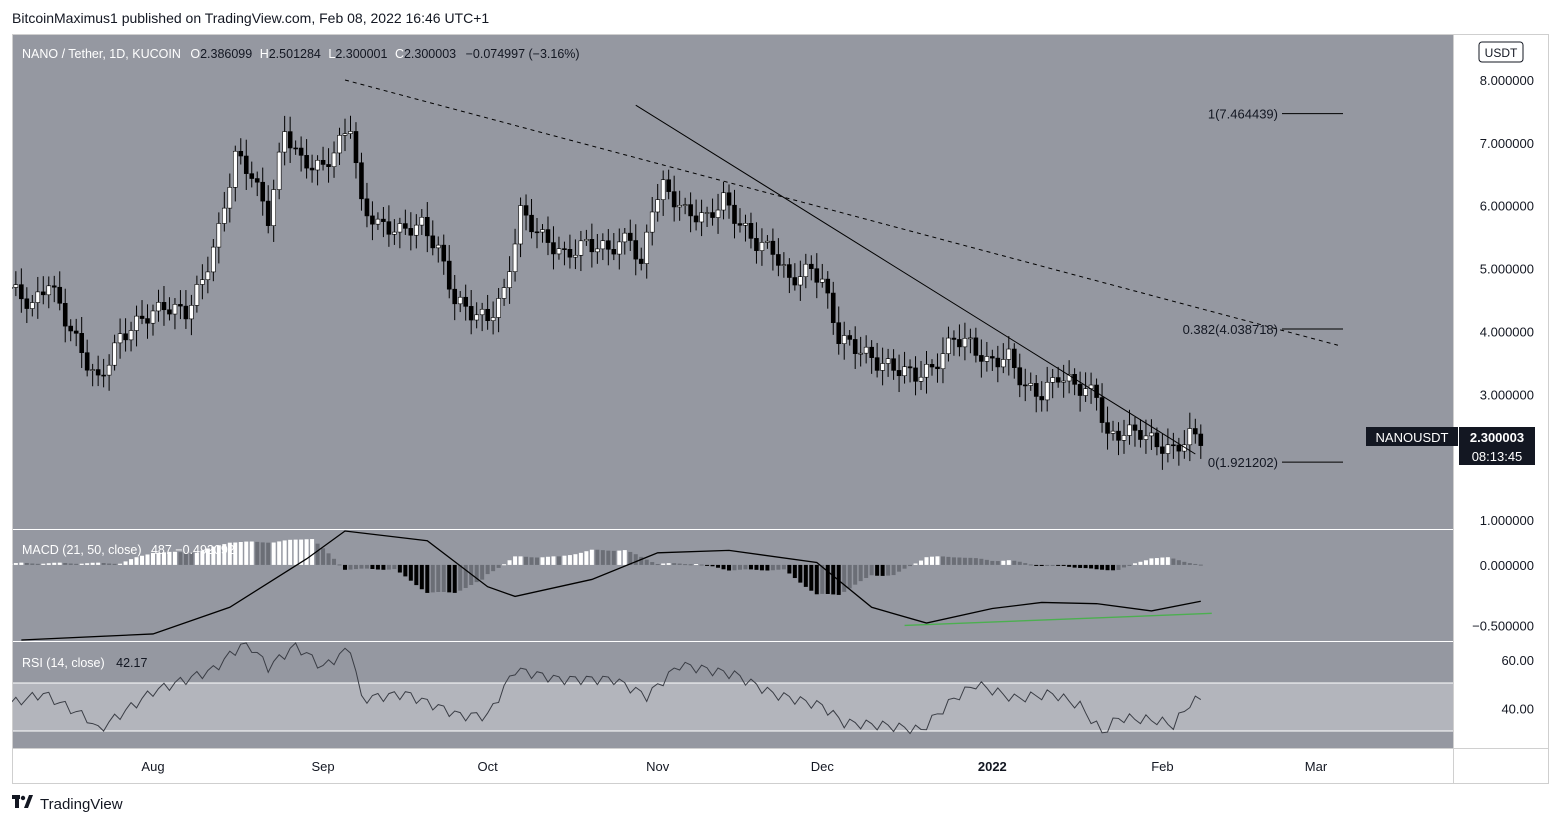  Describe the element at coordinates (607, 688) in the screenshot. I see `rsi-line` at that location.